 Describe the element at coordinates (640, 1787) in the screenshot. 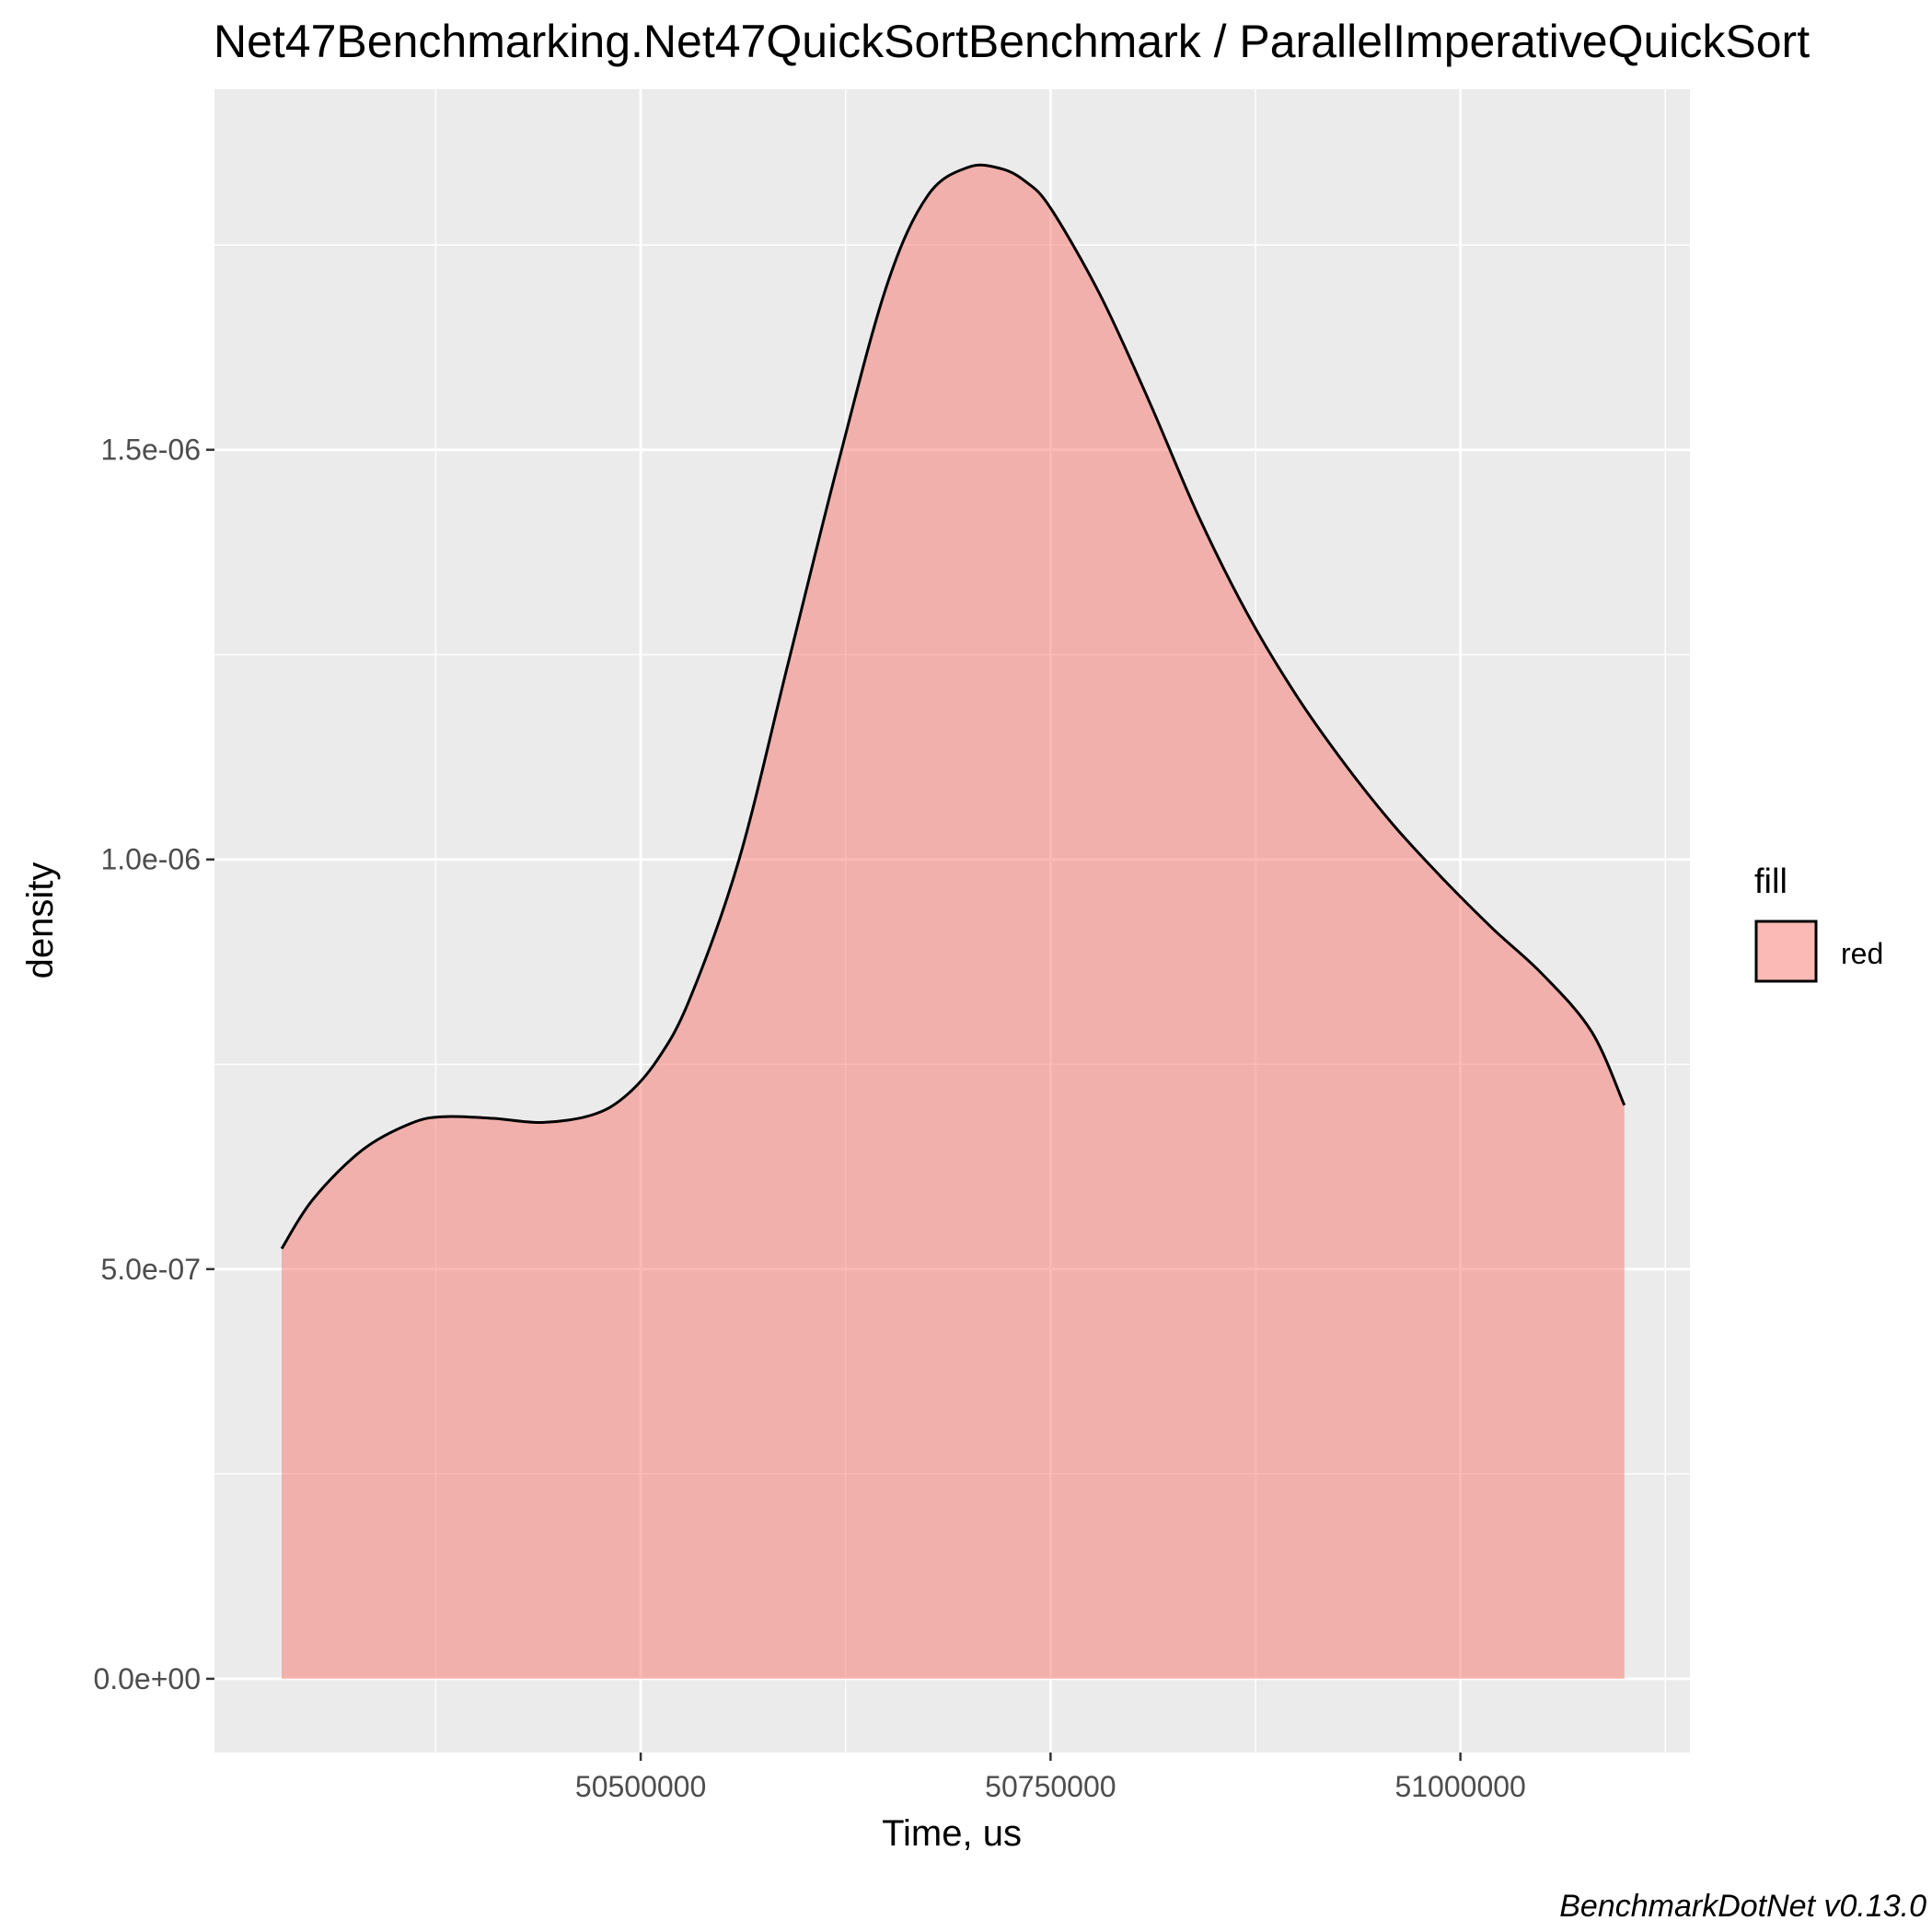

I see `x-tick-label-0: 50500000` at that location.